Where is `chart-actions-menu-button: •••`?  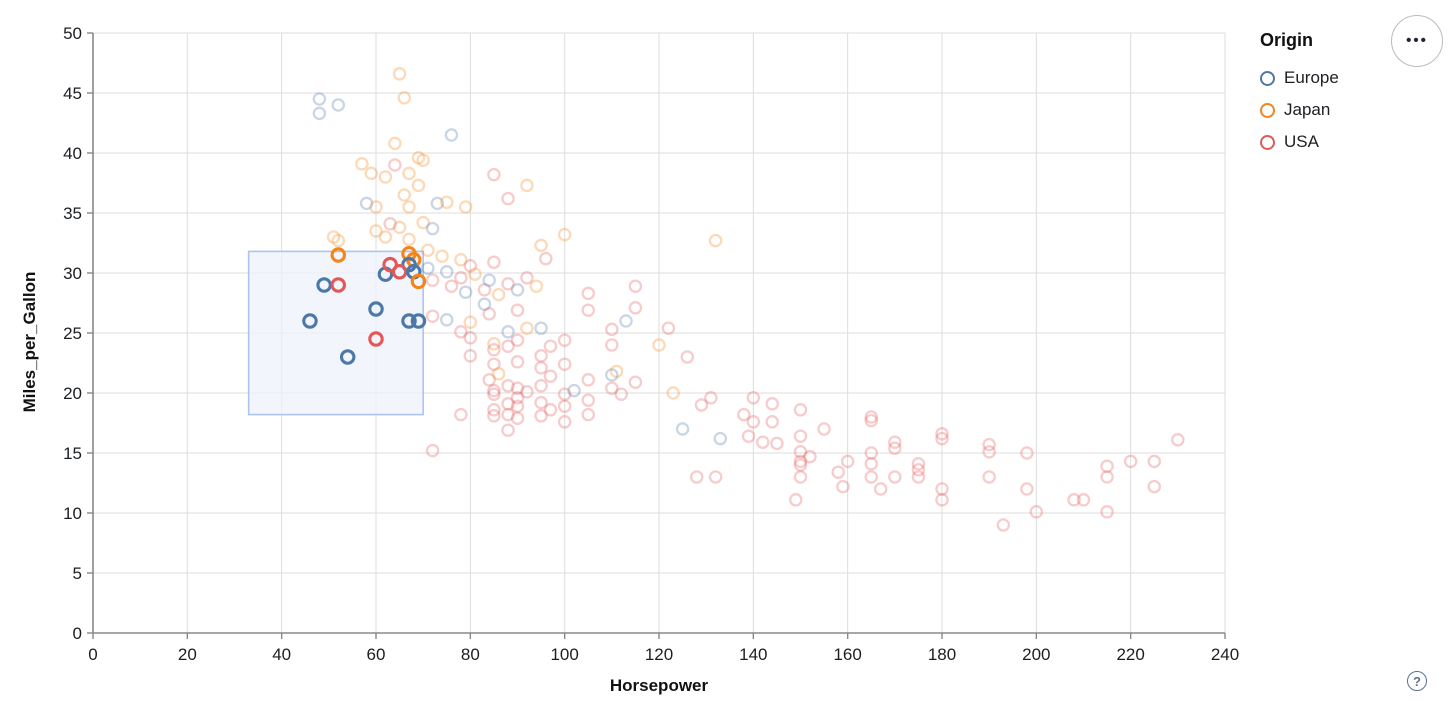 chart-actions-menu-button: ••• is located at coordinates (1417, 41).